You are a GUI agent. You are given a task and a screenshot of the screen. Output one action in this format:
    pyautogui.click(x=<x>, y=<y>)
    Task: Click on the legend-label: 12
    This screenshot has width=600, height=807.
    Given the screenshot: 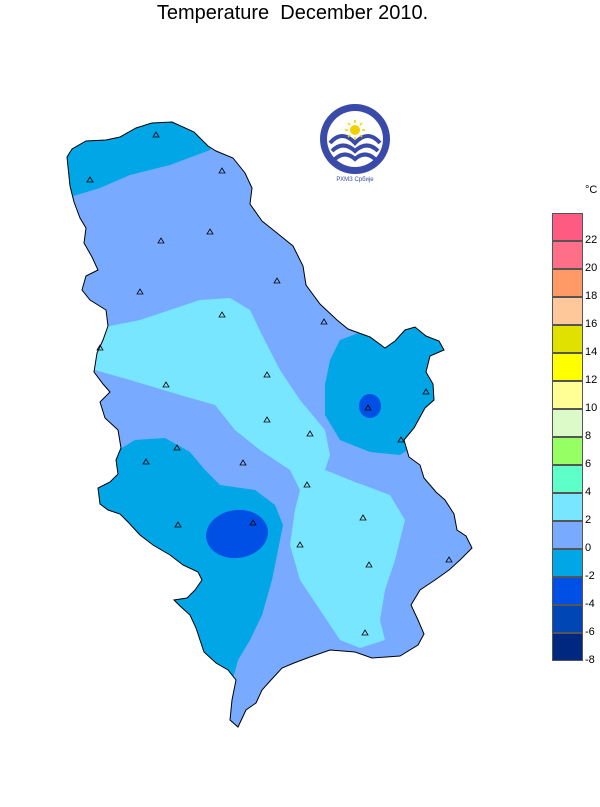 What is the action you would take?
    pyautogui.click(x=591, y=380)
    